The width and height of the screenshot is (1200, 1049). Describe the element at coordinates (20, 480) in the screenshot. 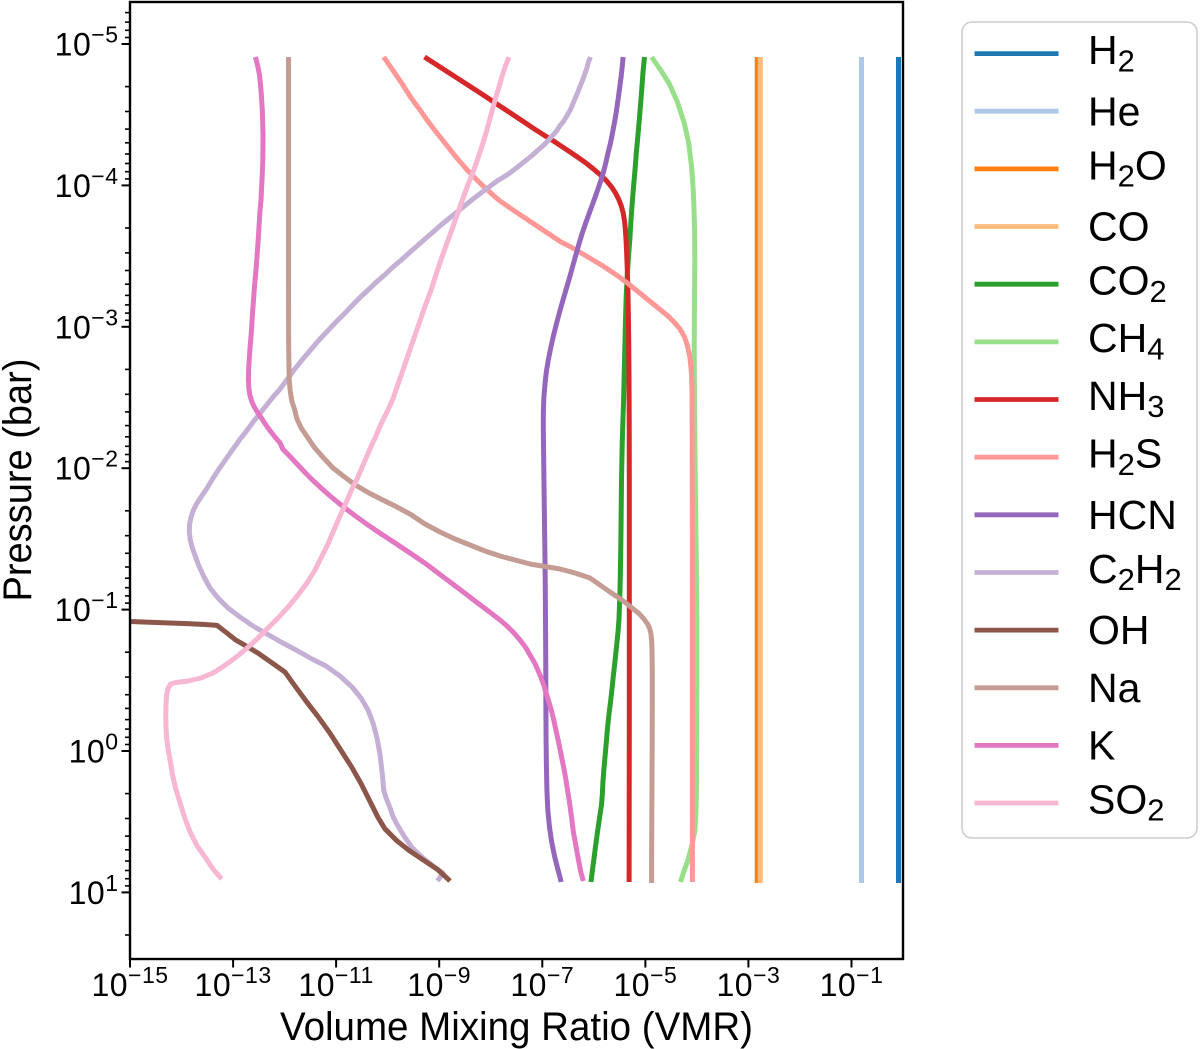

I see `svg-text: Pressure (bar)` at that location.